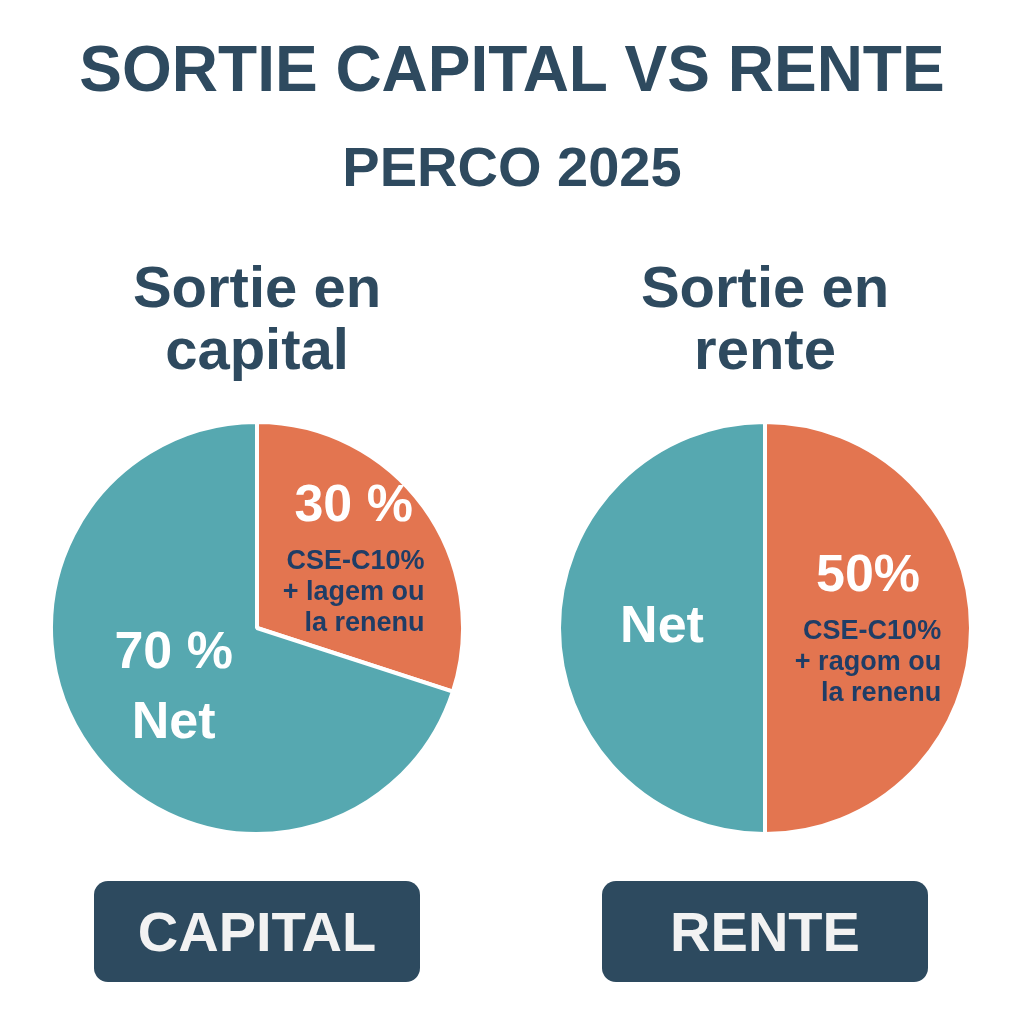  What do you see at coordinates (512, 167) in the screenshot?
I see `text: PERCO 2025` at bounding box center [512, 167].